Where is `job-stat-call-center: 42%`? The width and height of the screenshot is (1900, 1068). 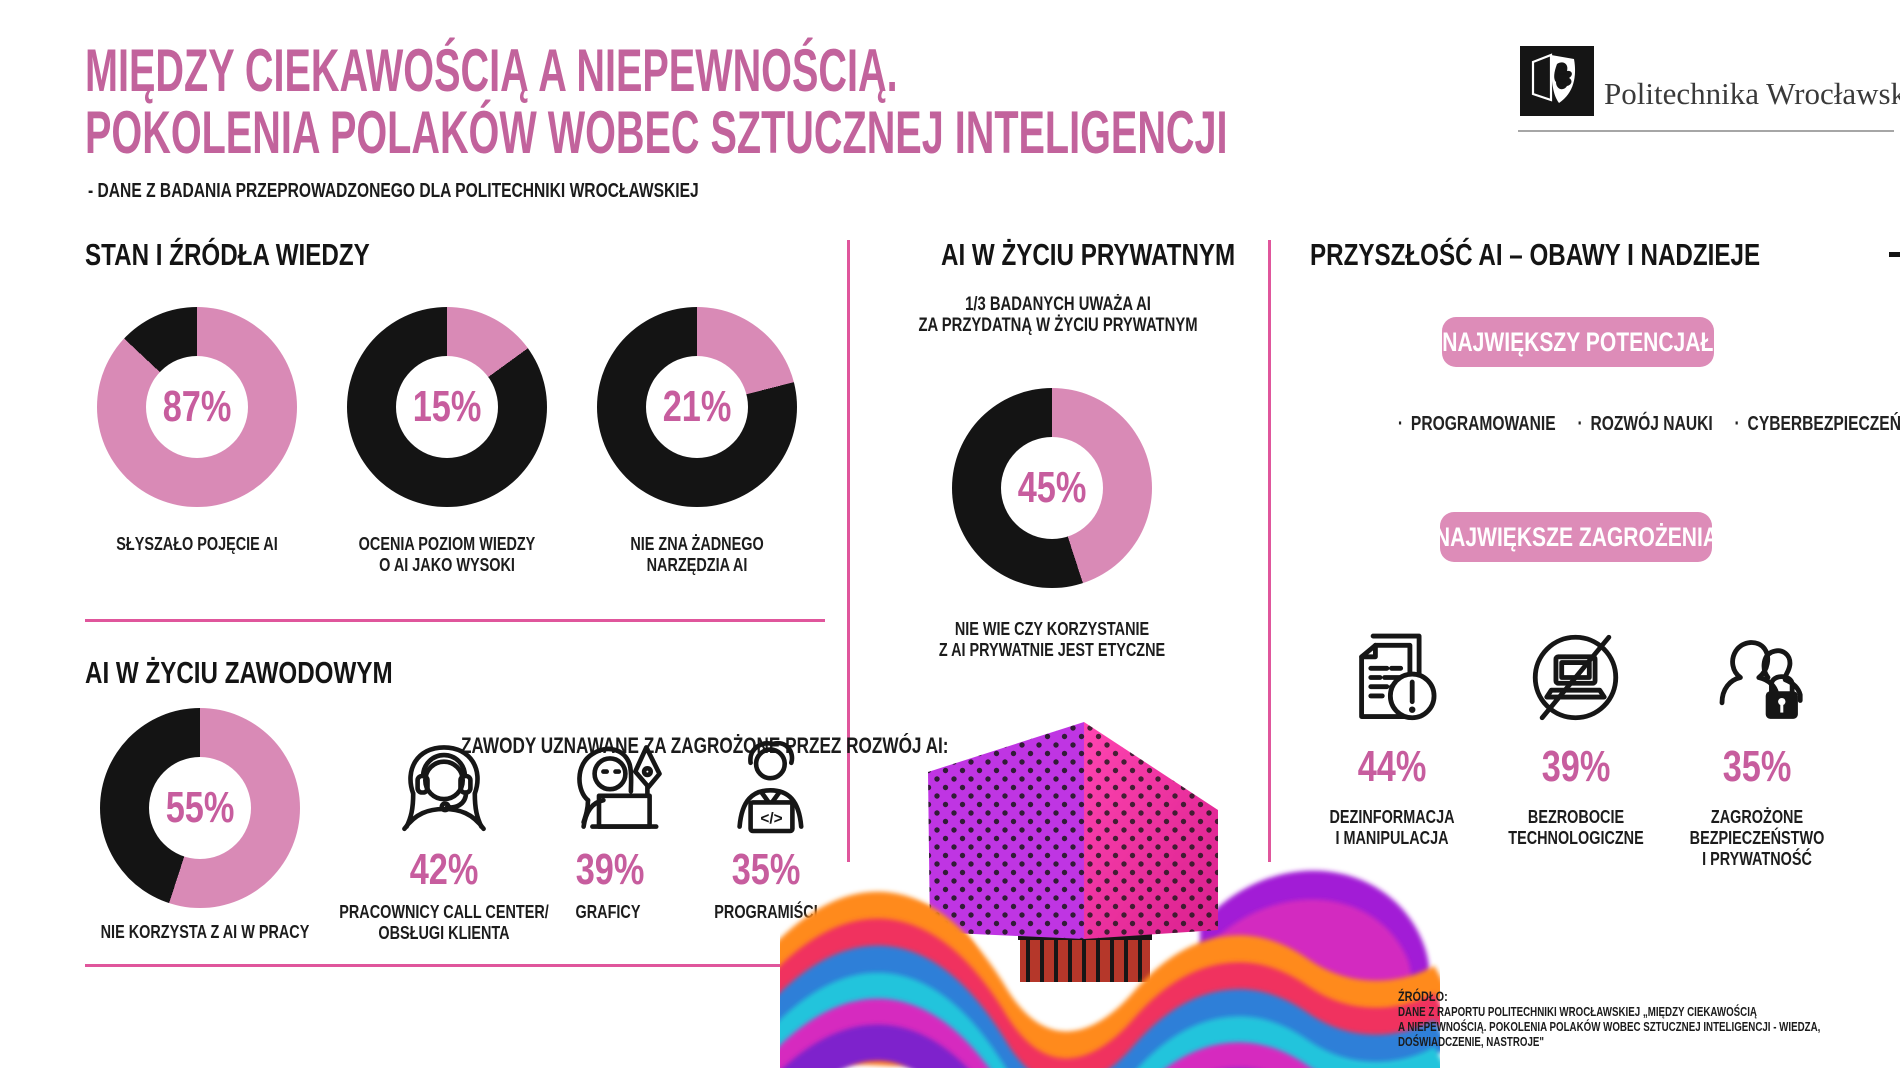 job-stat-call-center: 42% is located at coordinates (444, 870).